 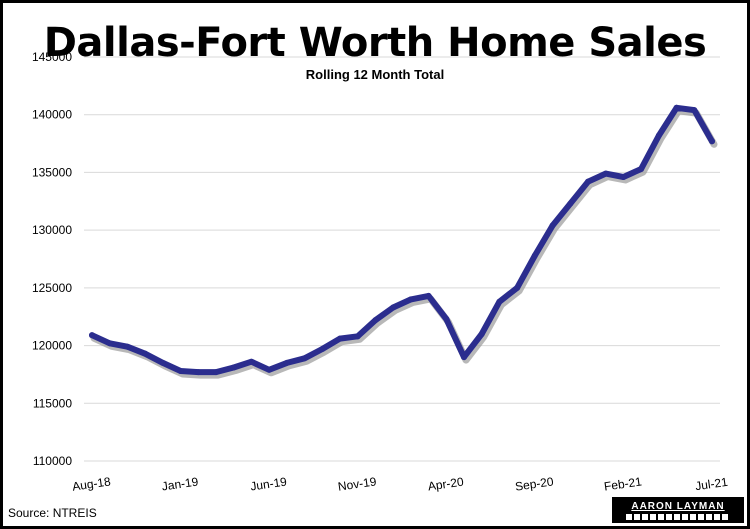 What do you see at coordinates (52, 57) in the screenshot?
I see `y-tick-label: 145000` at bounding box center [52, 57].